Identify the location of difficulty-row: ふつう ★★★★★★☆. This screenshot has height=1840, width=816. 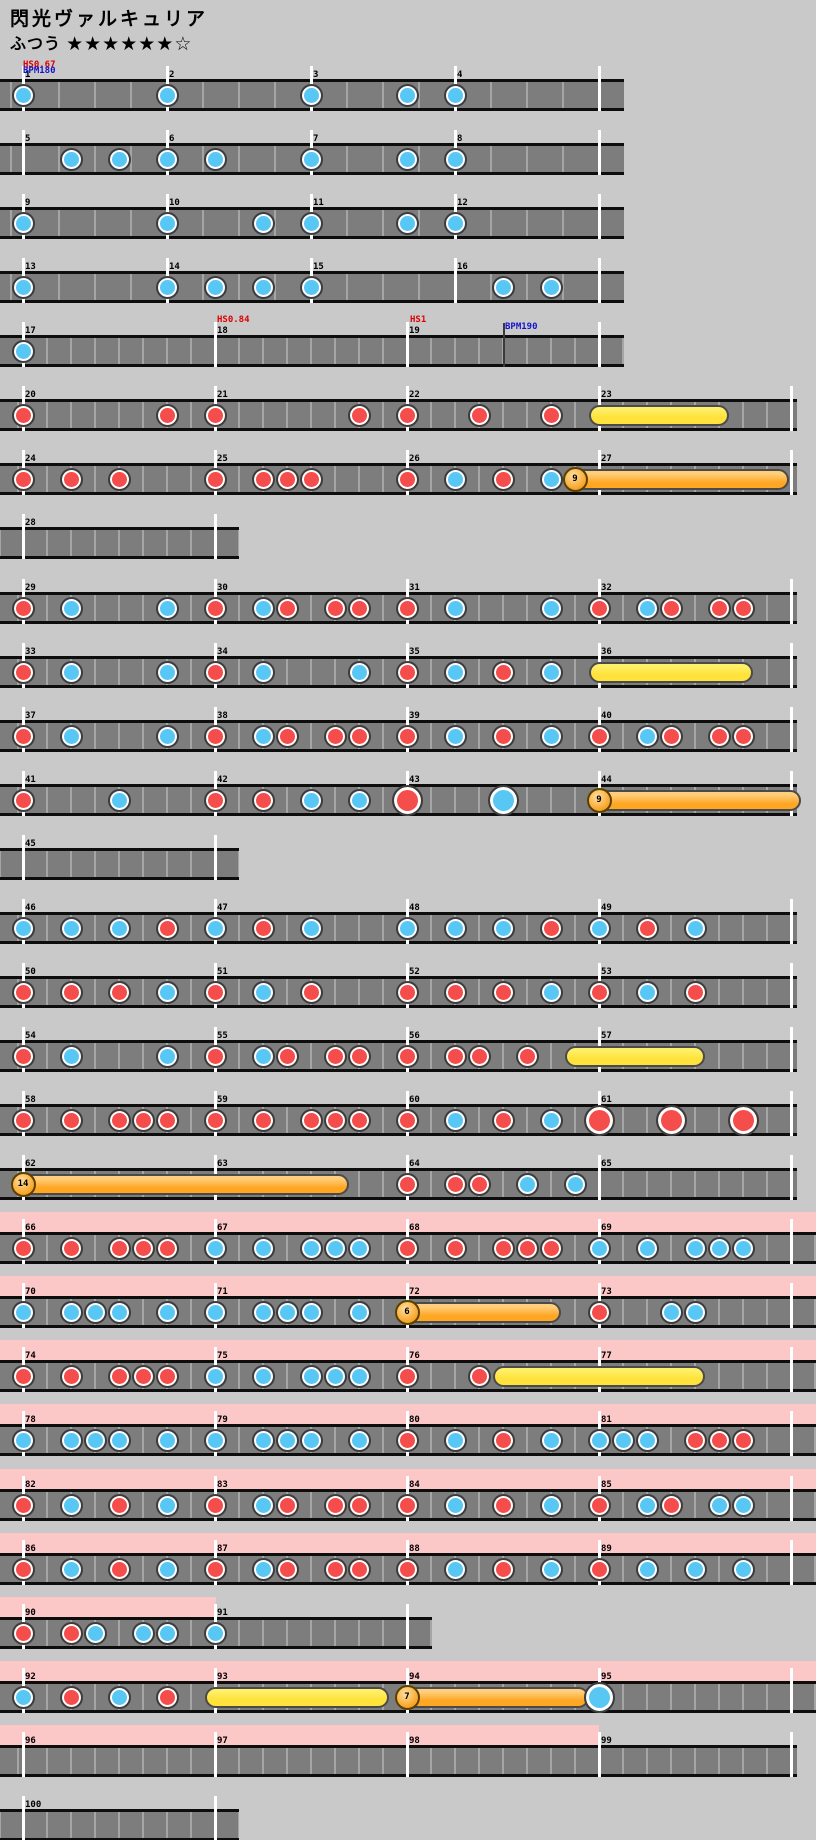
(101, 42).